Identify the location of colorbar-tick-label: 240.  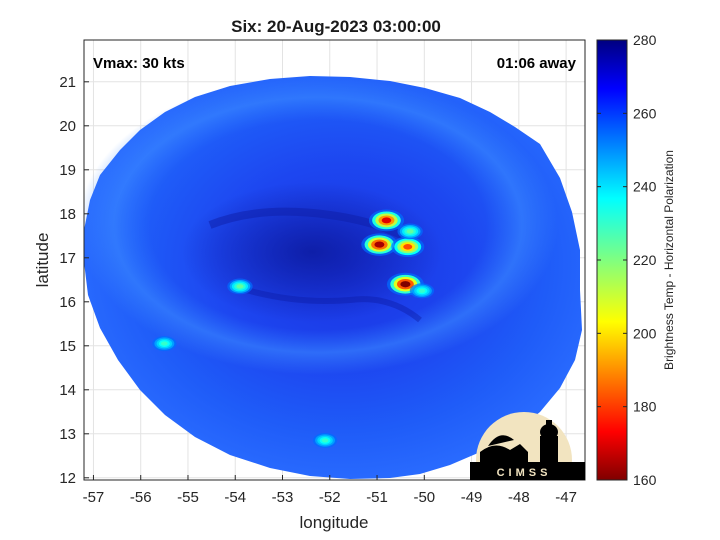
(645, 187).